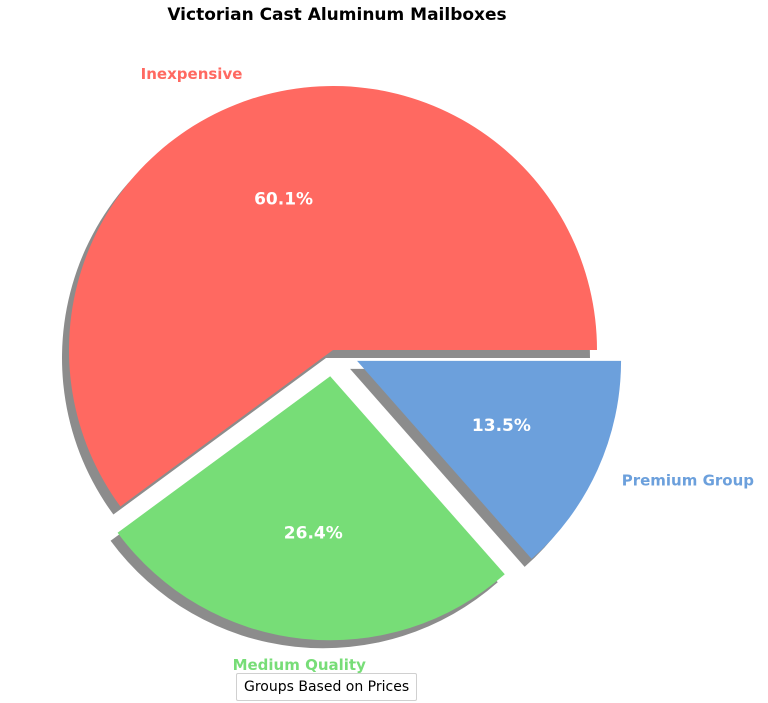  I want to click on percent-label-inexpensive: 60.1%, so click(283, 200).